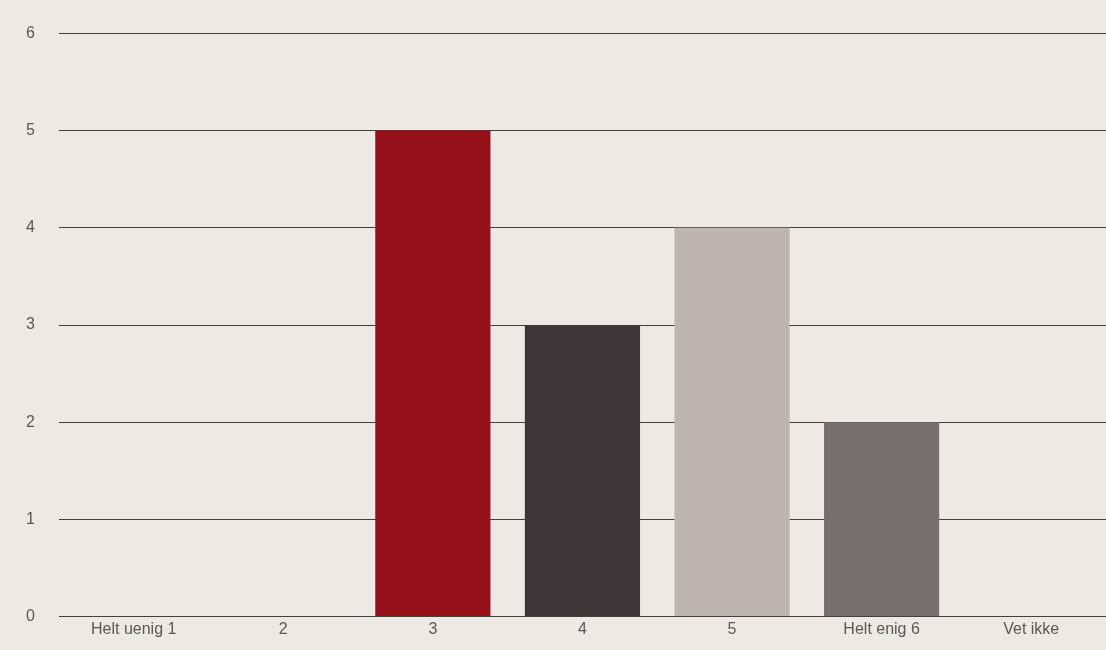 The image size is (1106, 650). What do you see at coordinates (1031, 629) in the screenshot?
I see `x-tick-label: Vet ikke` at bounding box center [1031, 629].